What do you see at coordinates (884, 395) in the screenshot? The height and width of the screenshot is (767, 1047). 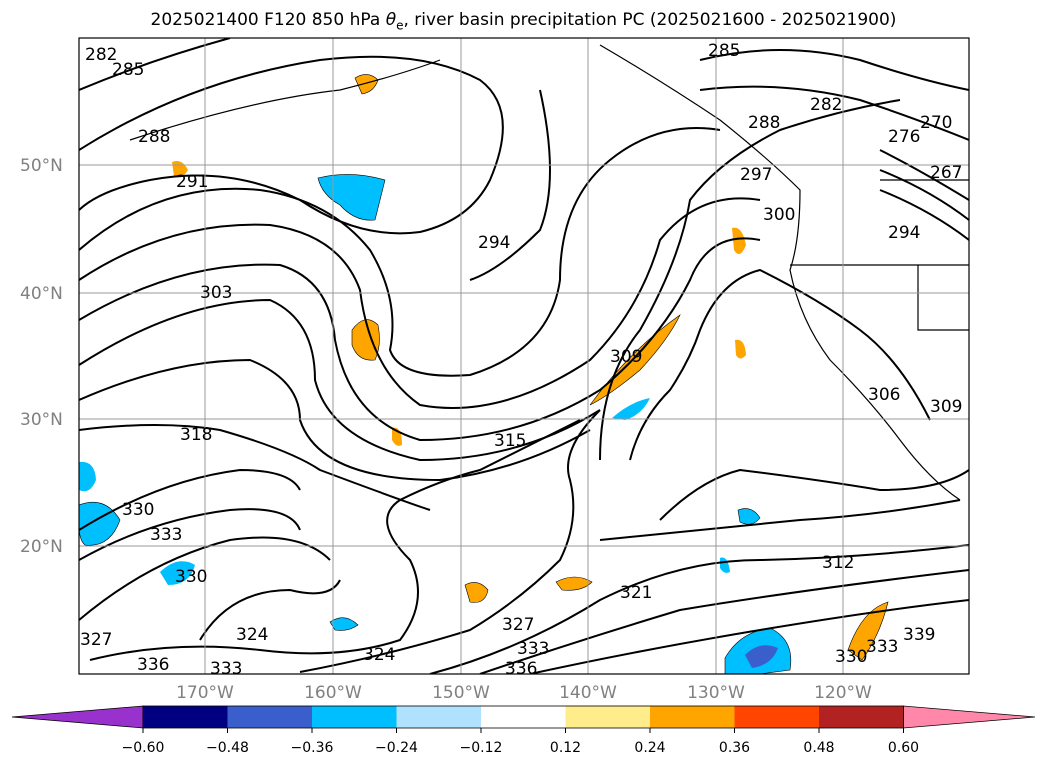 I see `contour-label: 306` at bounding box center [884, 395].